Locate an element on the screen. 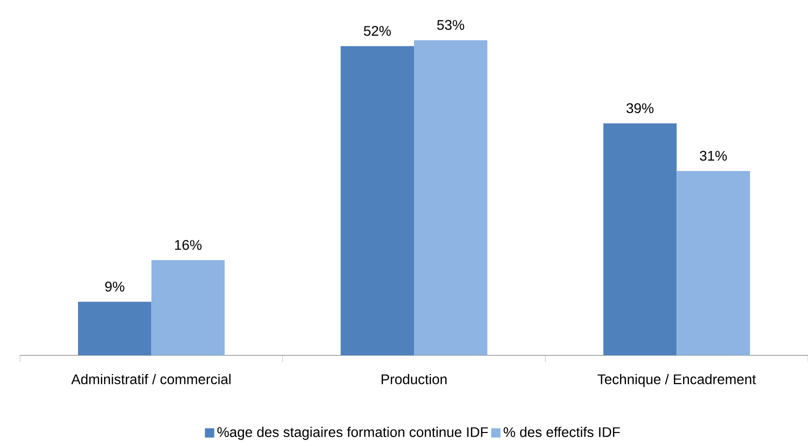  data-label: 16% is located at coordinates (188, 245).